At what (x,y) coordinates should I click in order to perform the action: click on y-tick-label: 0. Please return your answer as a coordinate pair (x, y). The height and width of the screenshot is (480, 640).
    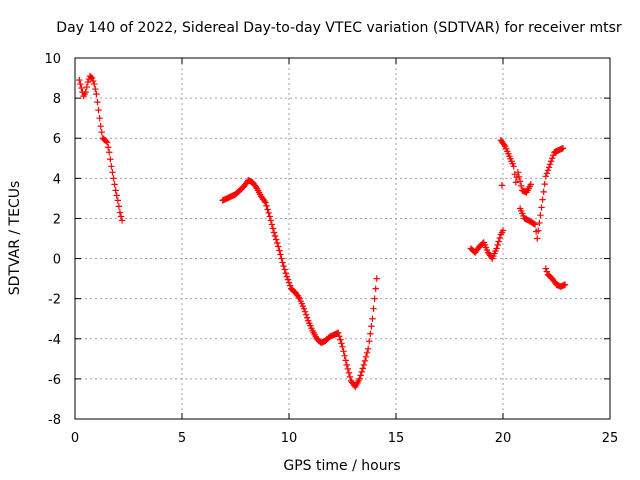
    Looking at the image, I should click on (57, 260).